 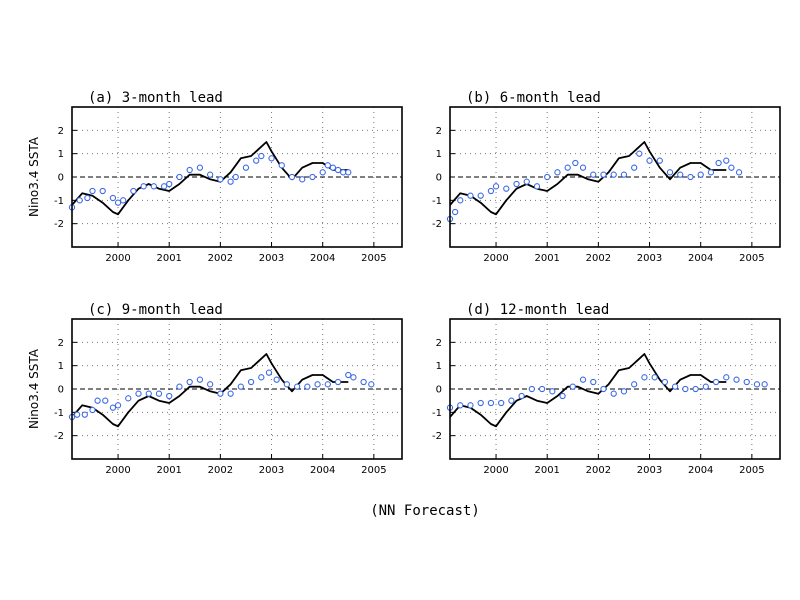 I want to click on panel-title: (b) 6-month lead, so click(x=533, y=98).